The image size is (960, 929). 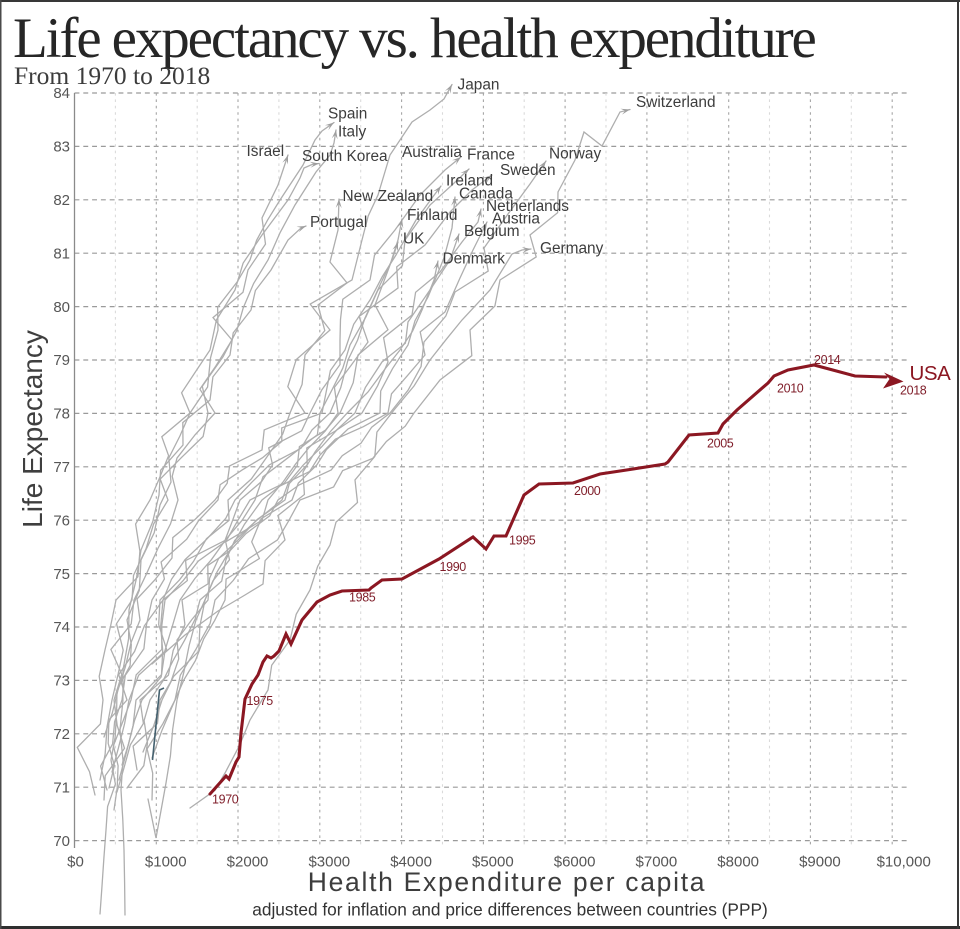 What do you see at coordinates (347, 114) in the screenshot?
I see `svg-text: Spain` at bounding box center [347, 114].